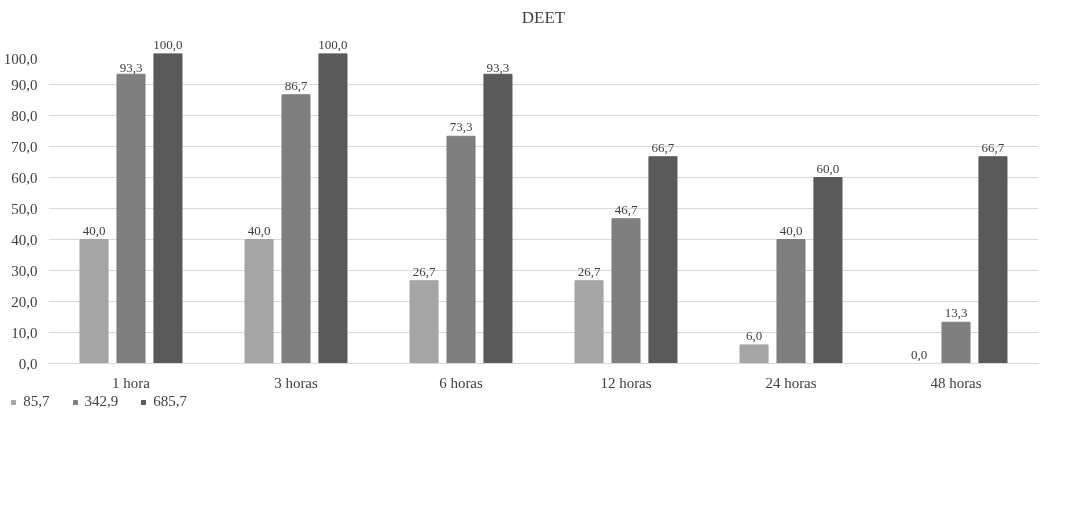 The width and height of the screenshot is (1089, 512). Describe the element at coordinates (20, 58) in the screenshot. I see `y-tick-label: 100,0` at that location.